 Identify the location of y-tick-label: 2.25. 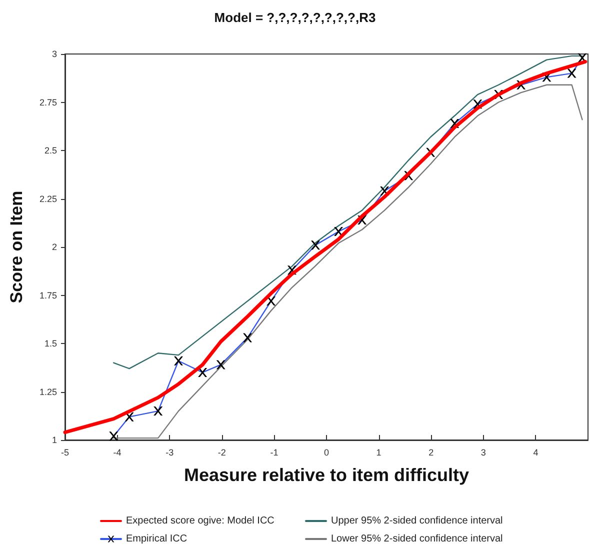
(48, 199).